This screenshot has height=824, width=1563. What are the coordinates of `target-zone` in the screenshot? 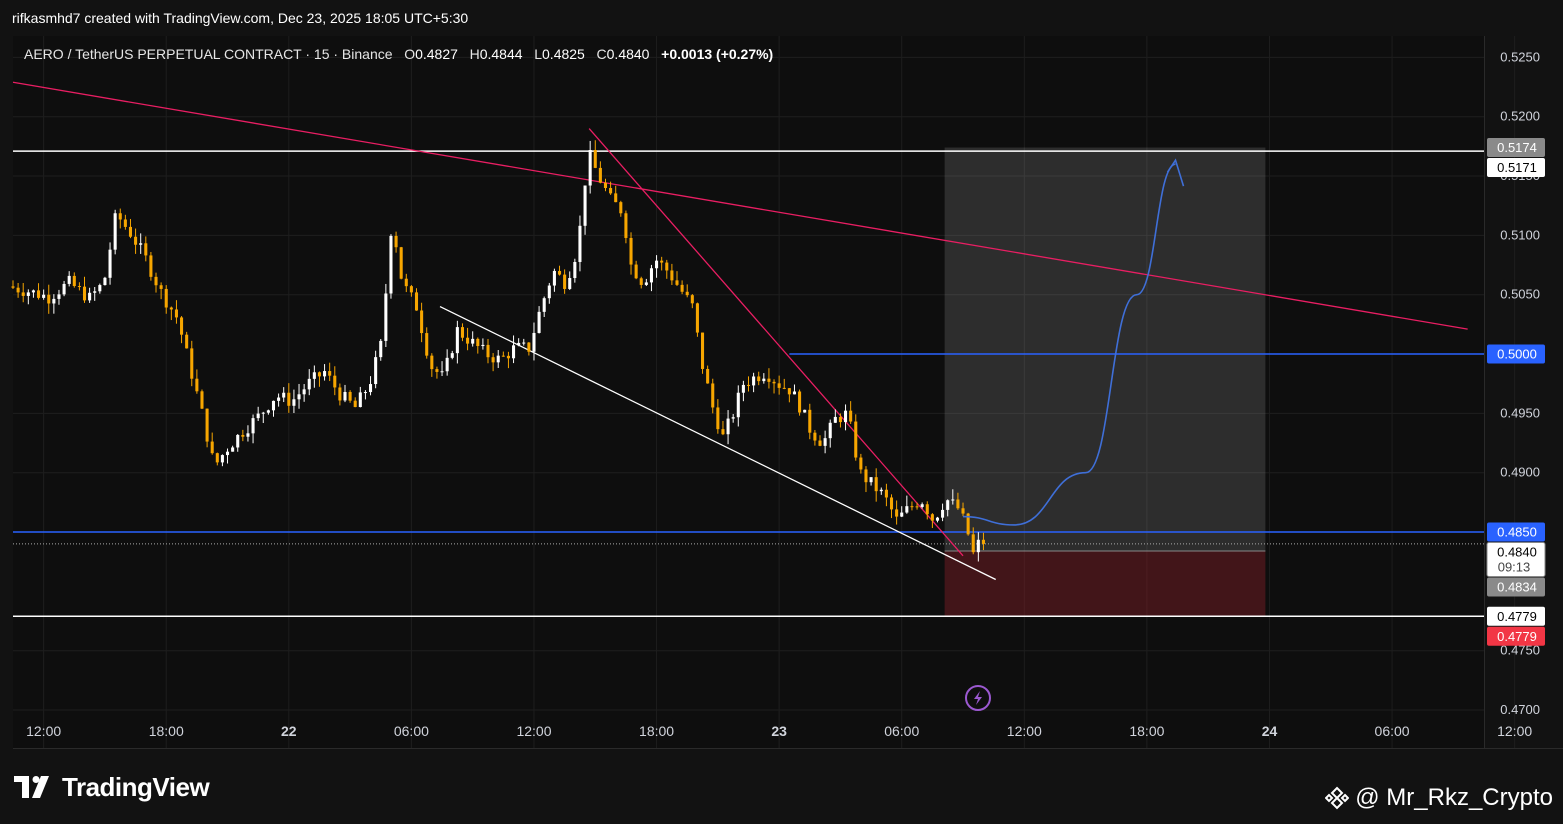 It's located at (1105, 349).